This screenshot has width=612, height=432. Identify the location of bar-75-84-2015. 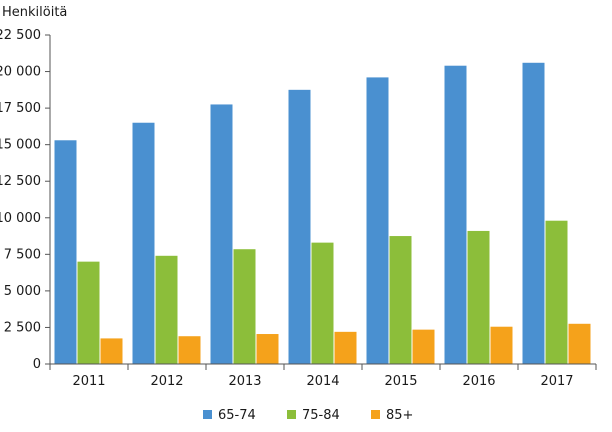
(400, 300).